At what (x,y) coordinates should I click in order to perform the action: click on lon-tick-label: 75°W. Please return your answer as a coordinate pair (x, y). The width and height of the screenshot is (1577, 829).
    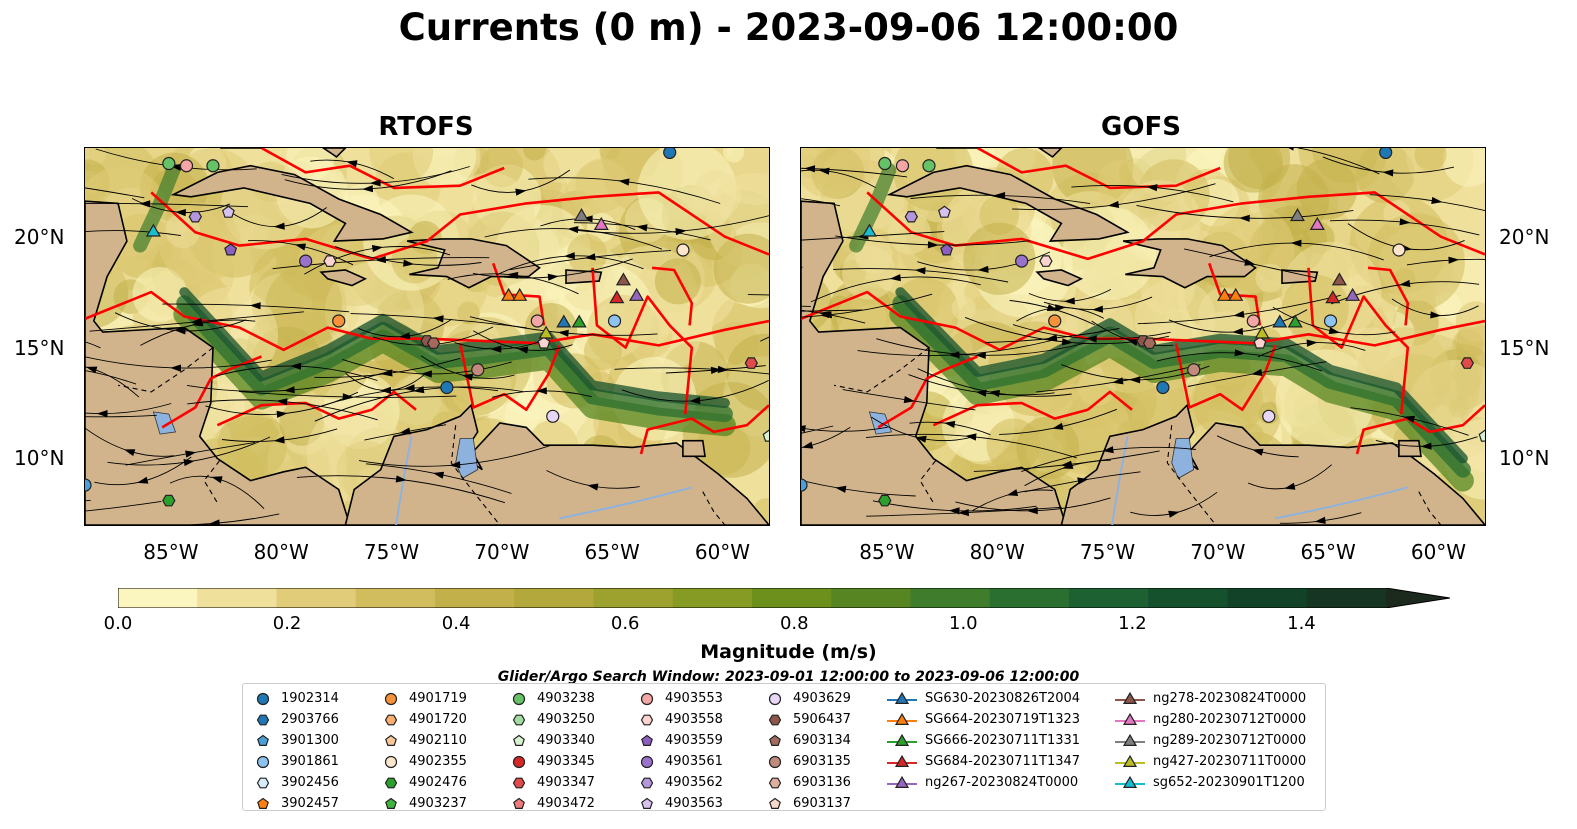
    Looking at the image, I should click on (1107, 552).